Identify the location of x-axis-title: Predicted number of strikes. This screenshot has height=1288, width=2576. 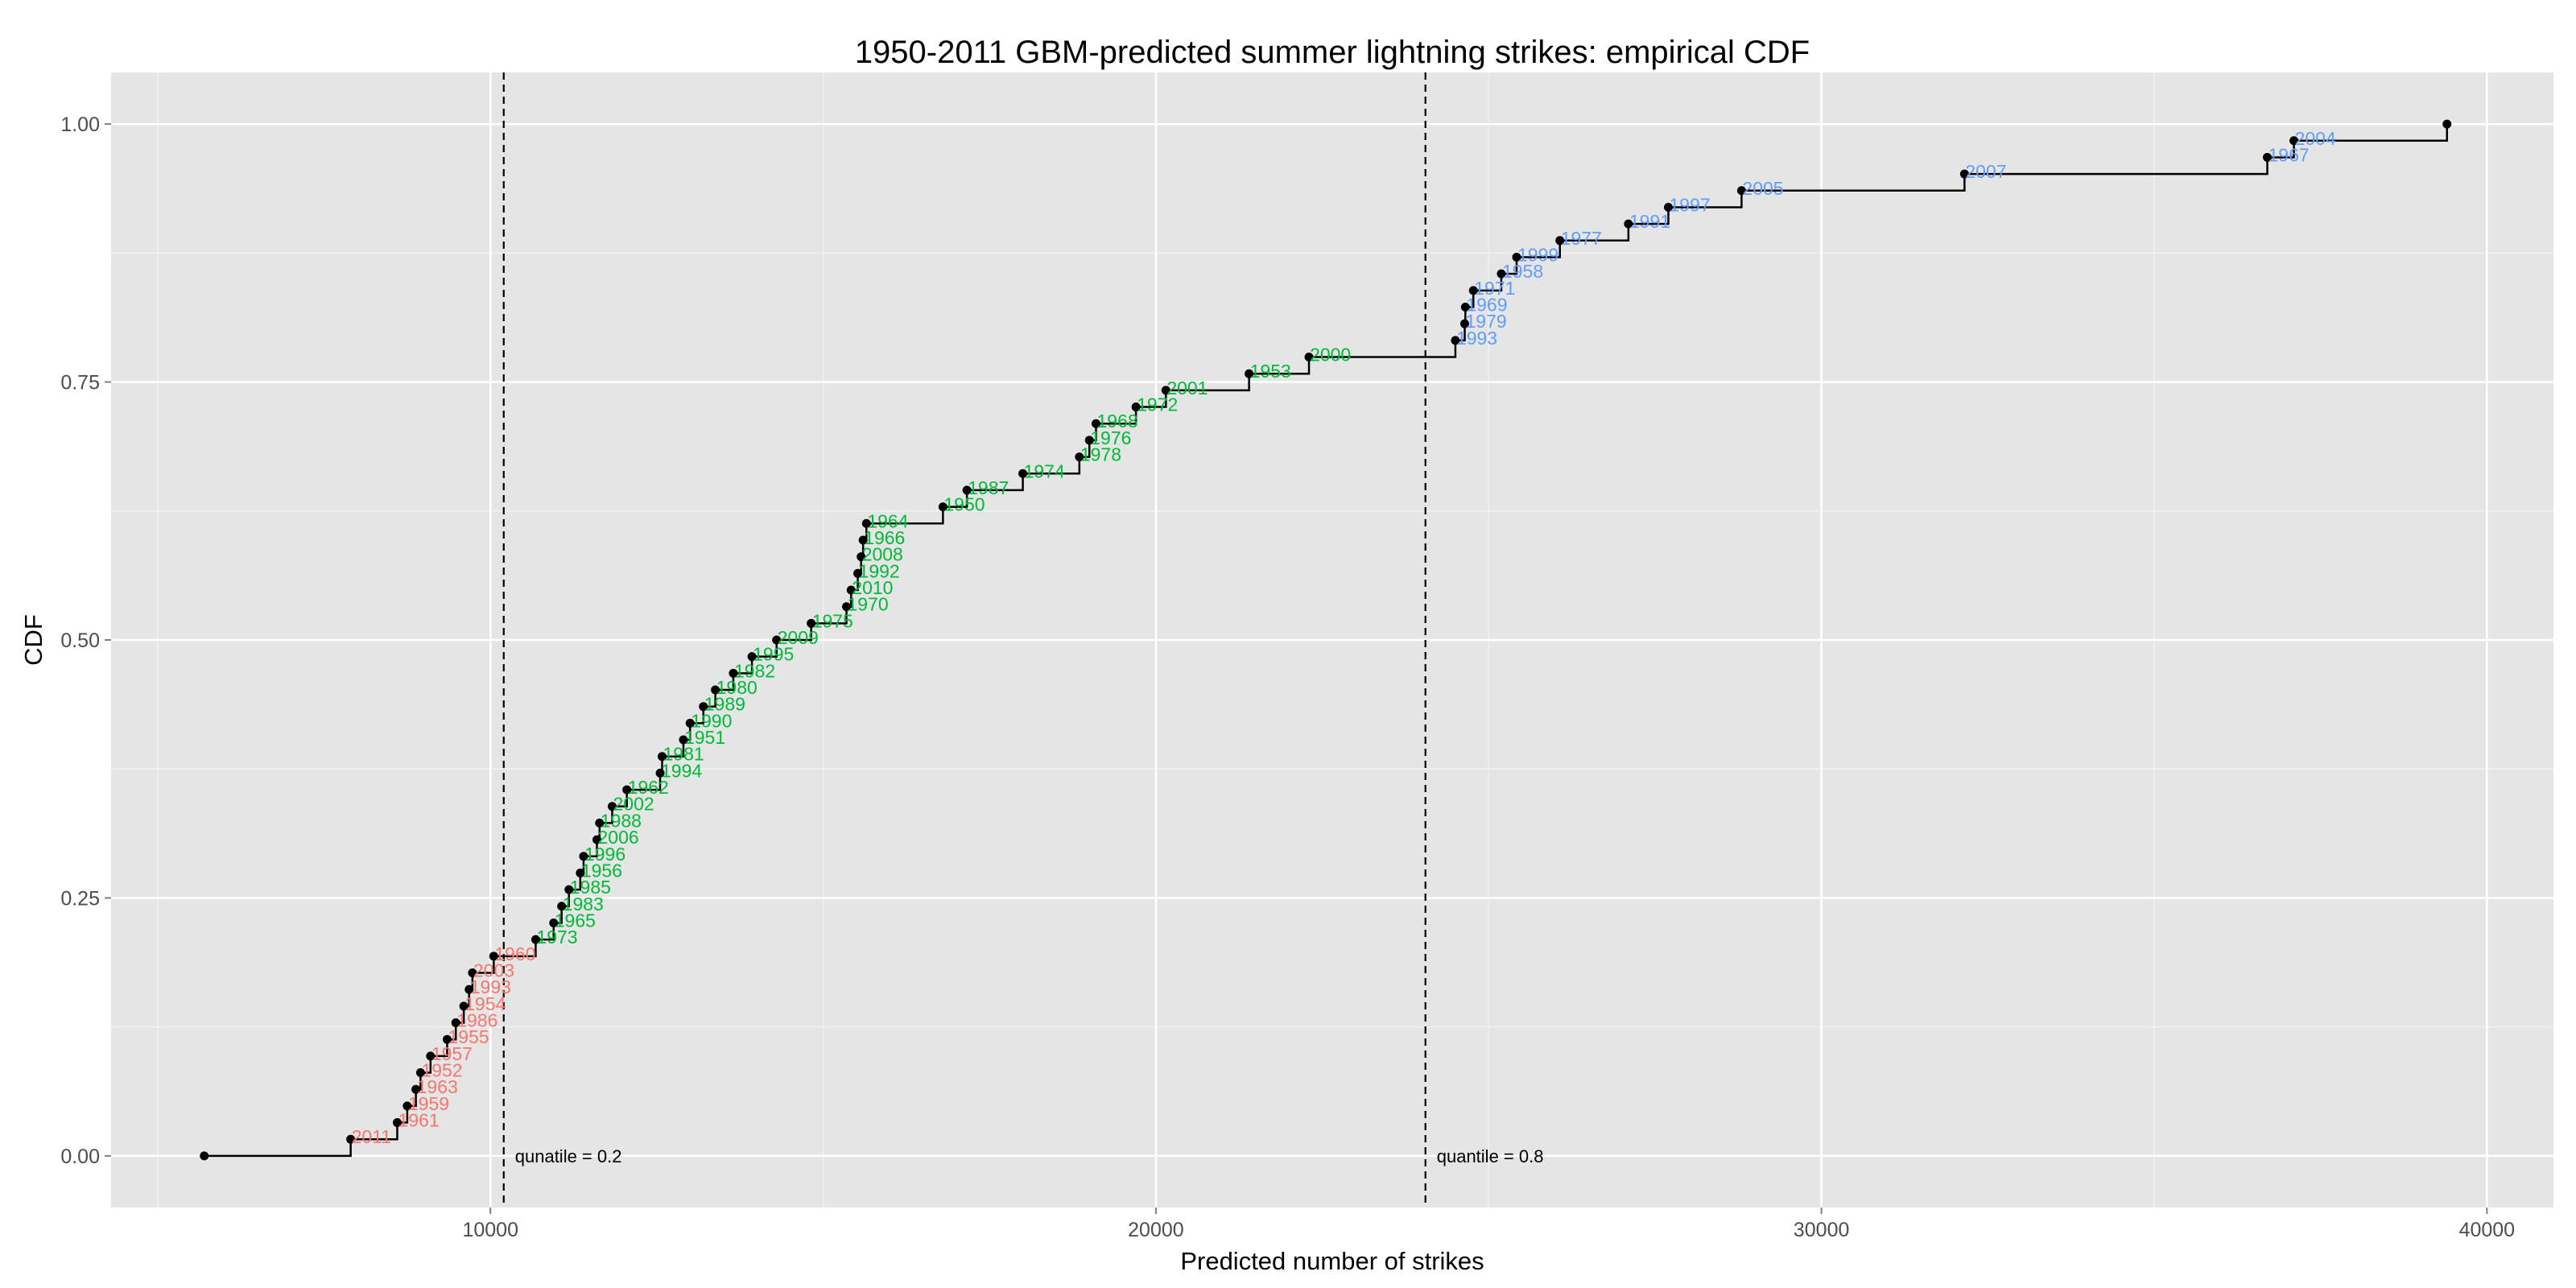
(1332, 1261).